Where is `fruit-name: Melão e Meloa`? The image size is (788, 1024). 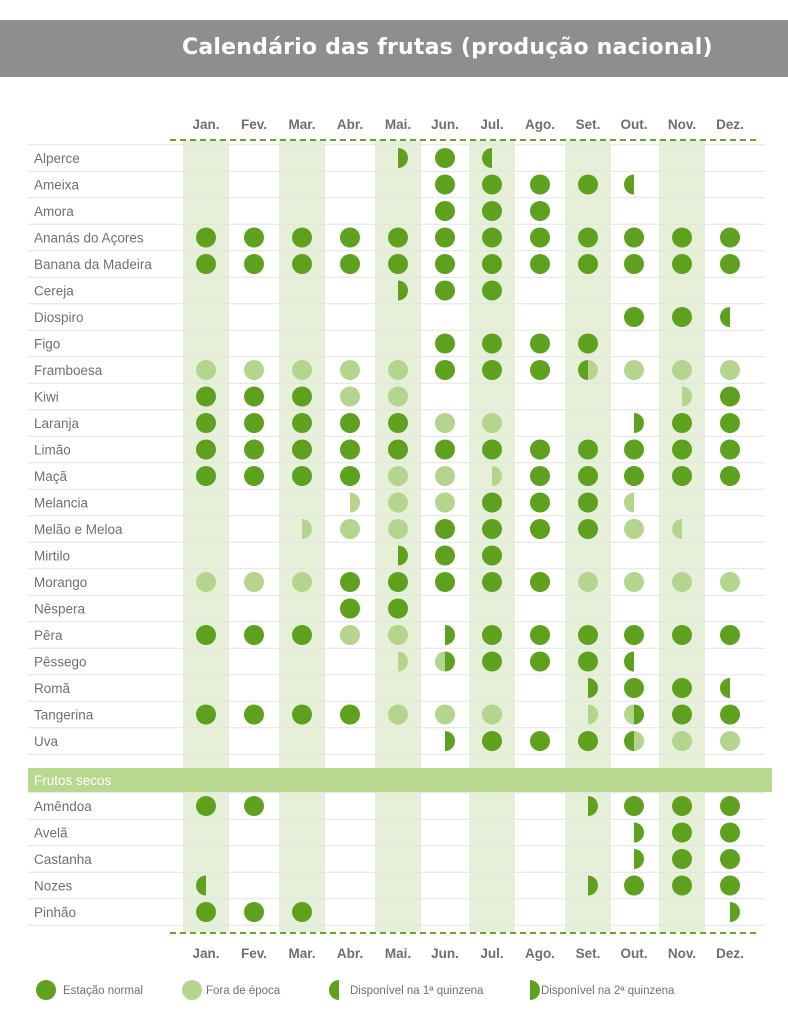 fruit-name: Melão e Meloa is located at coordinates (78, 529).